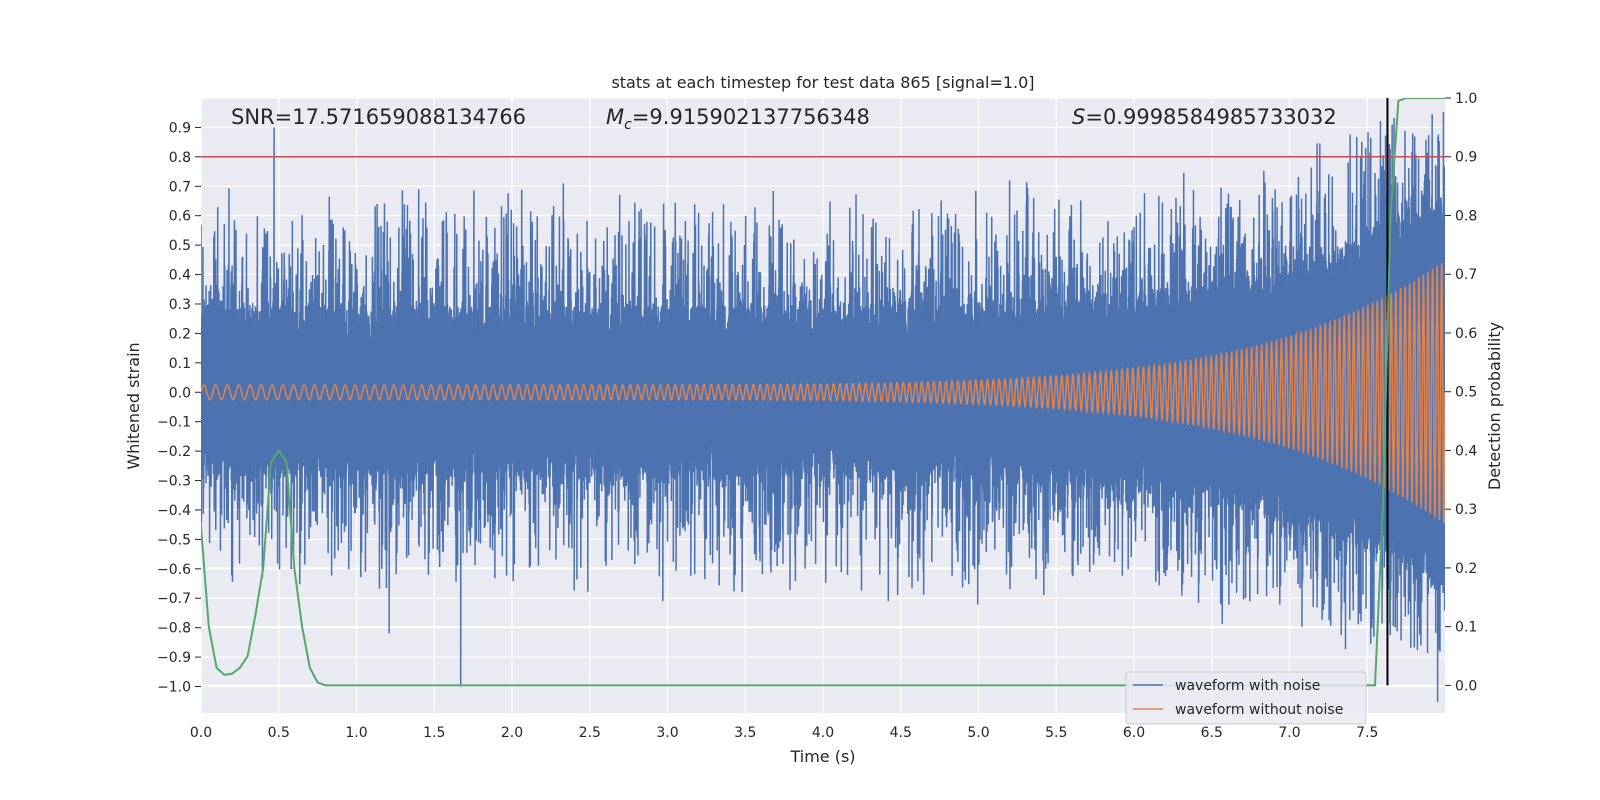  I want to click on y2-tick-label: 0.7, so click(1466, 275).